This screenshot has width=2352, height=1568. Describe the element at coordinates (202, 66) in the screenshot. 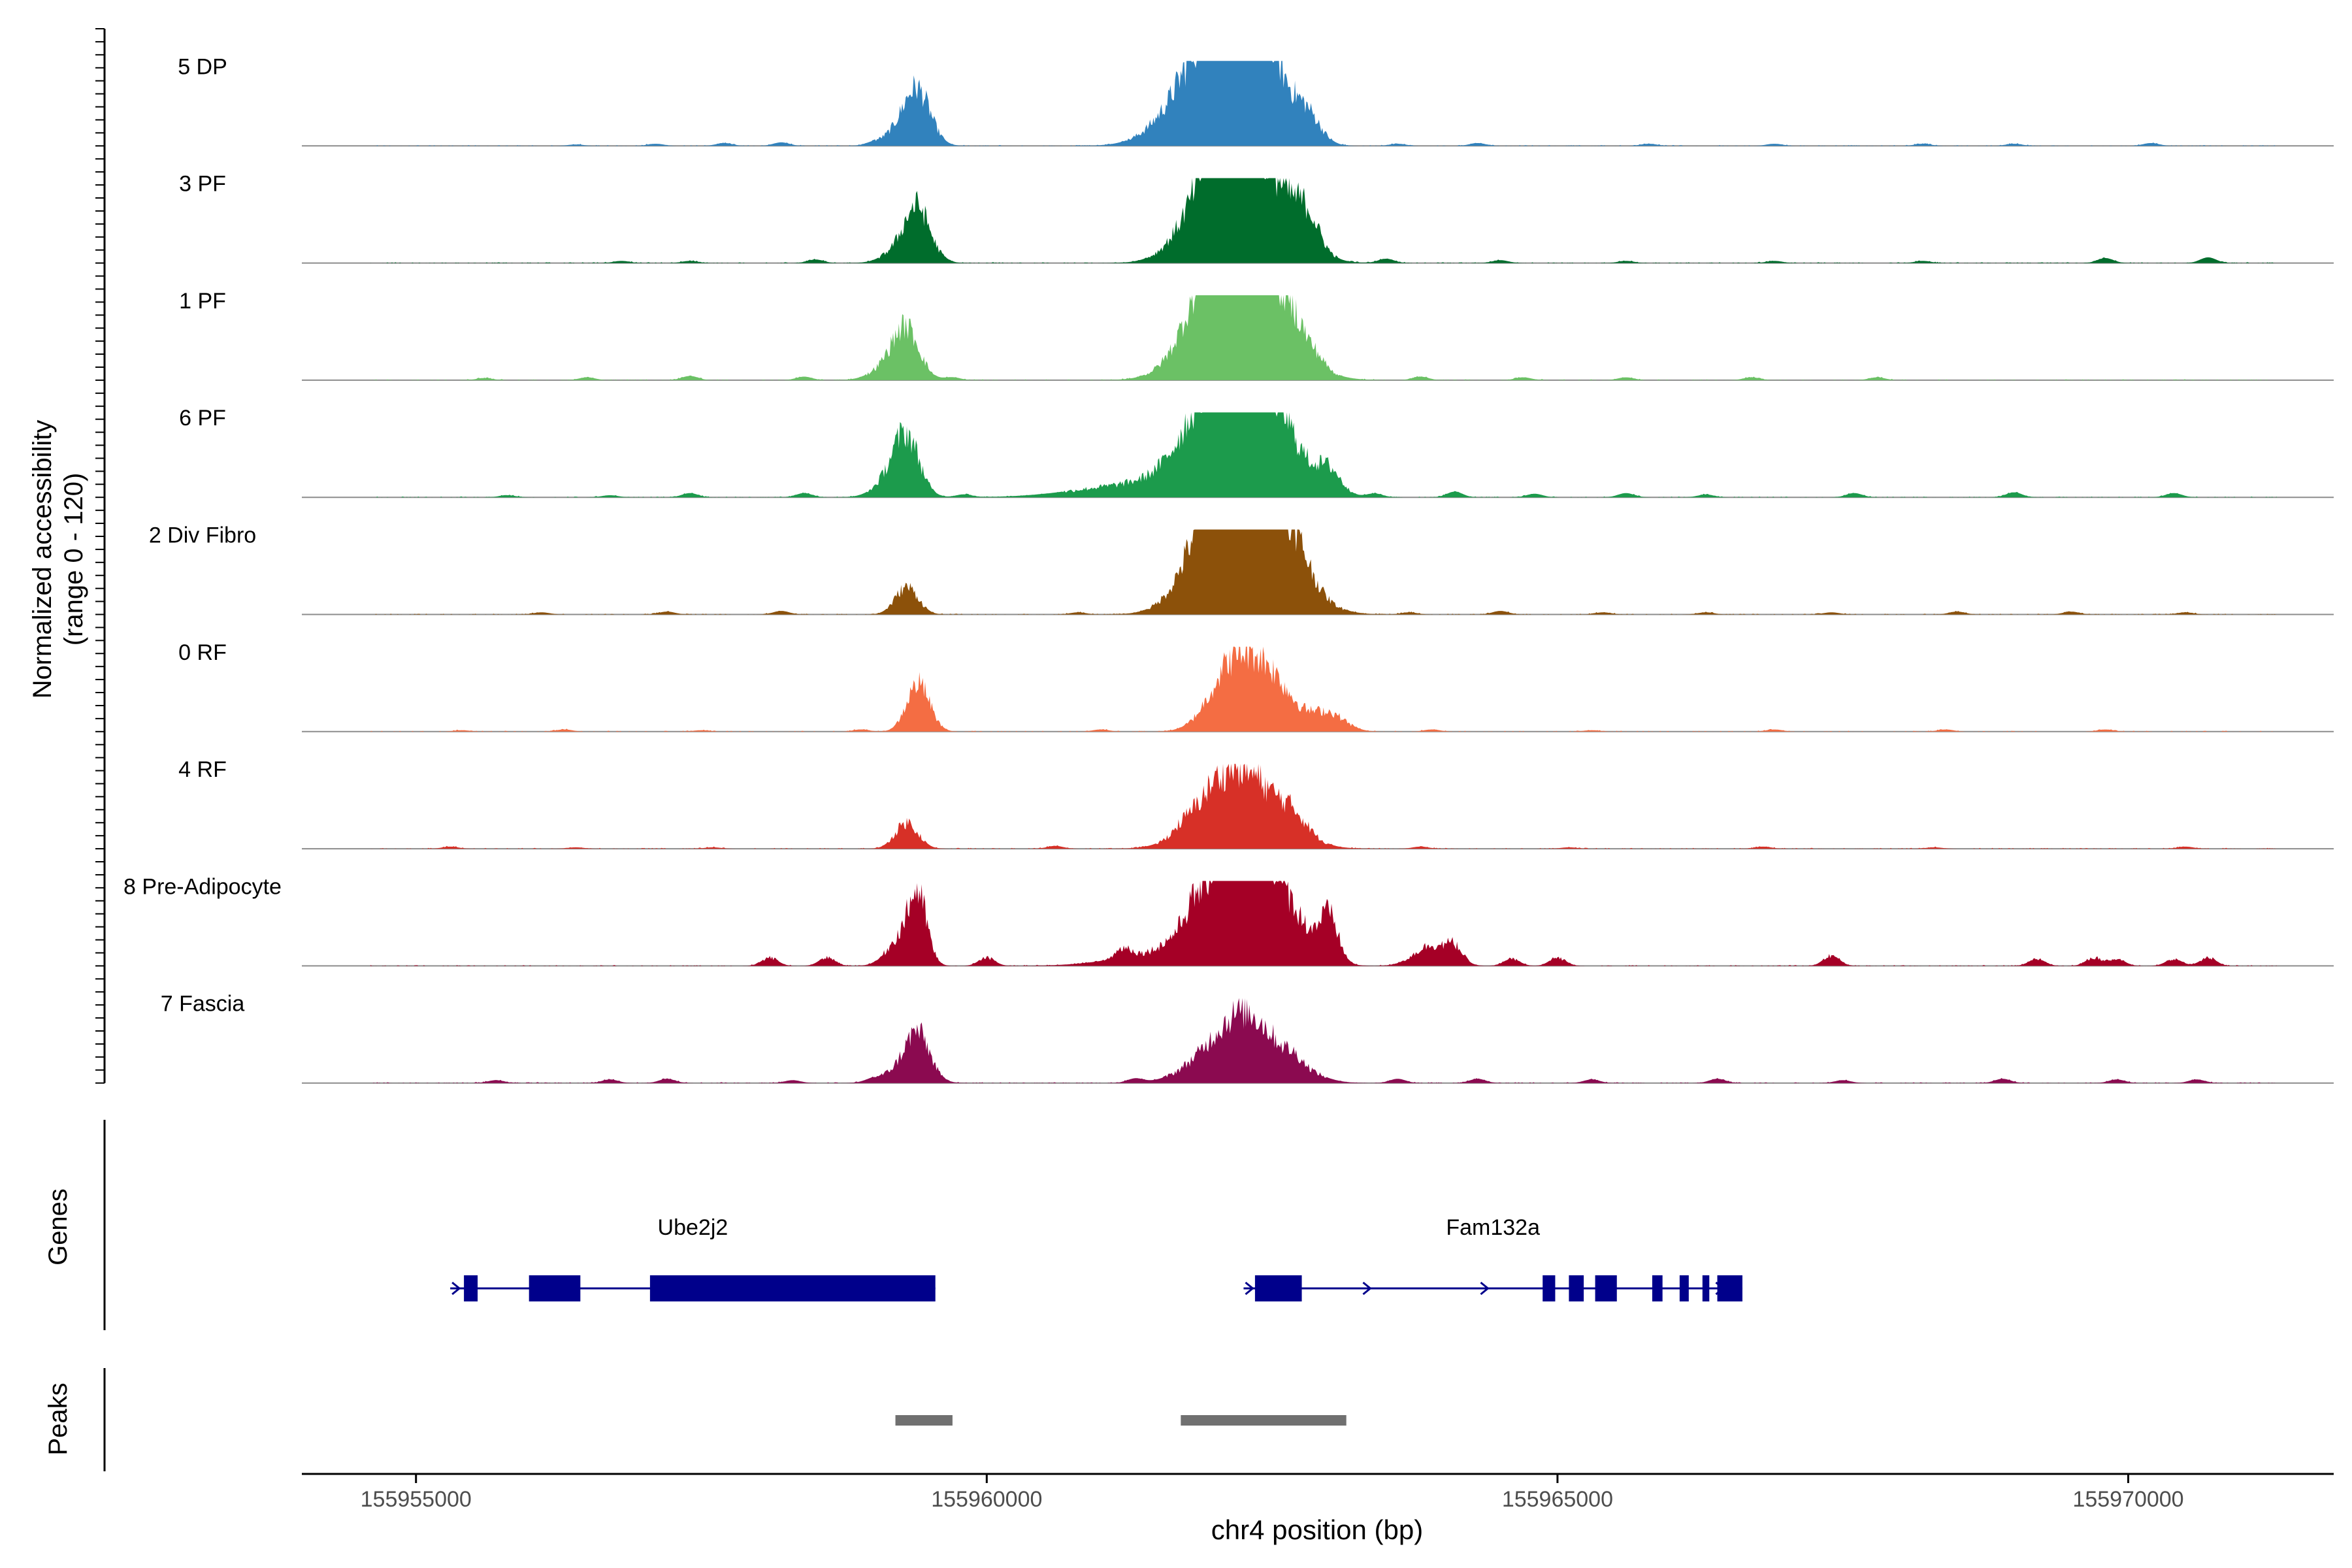

I see `track-label: 5 DP` at that location.